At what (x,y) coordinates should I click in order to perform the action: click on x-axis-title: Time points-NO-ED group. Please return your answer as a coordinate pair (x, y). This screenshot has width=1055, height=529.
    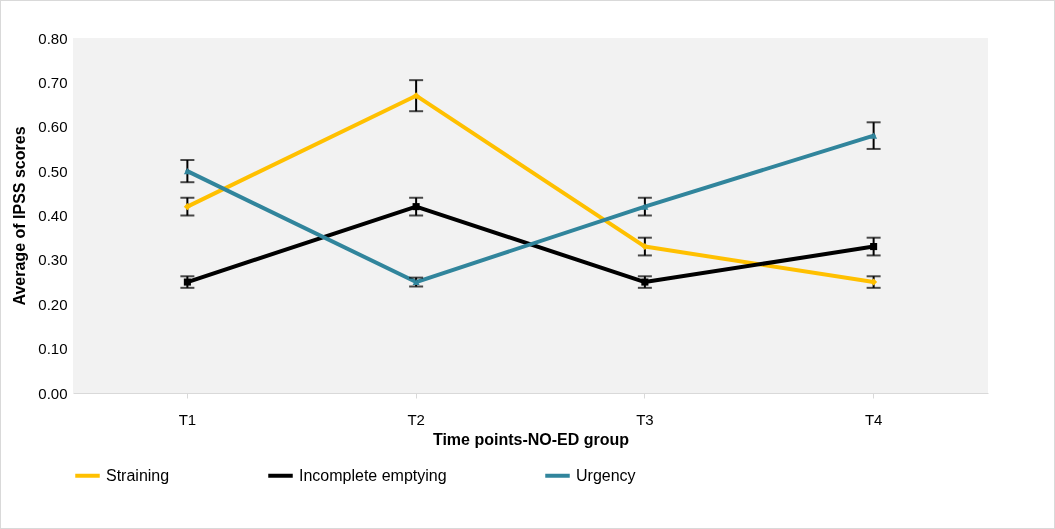
    Looking at the image, I should click on (531, 439).